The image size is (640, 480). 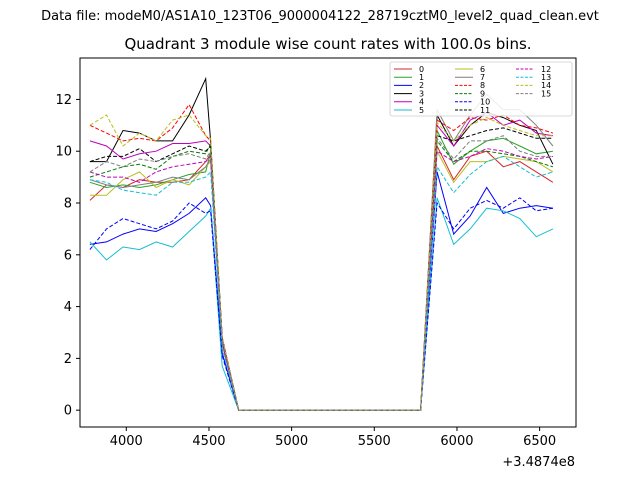 What do you see at coordinates (482, 85) in the screenshot?
I see `legend-label-8: 8` at bounding box center [482, 85].